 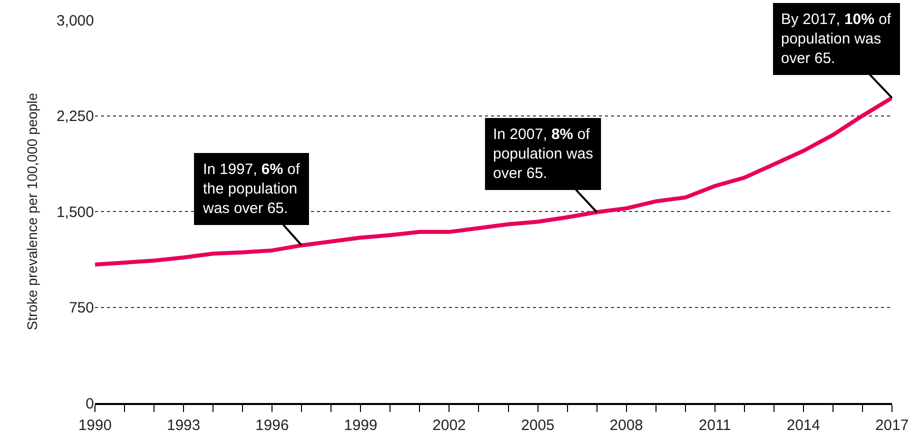 I want to click on y-tick-label: 750, so click(x=81, y=308).